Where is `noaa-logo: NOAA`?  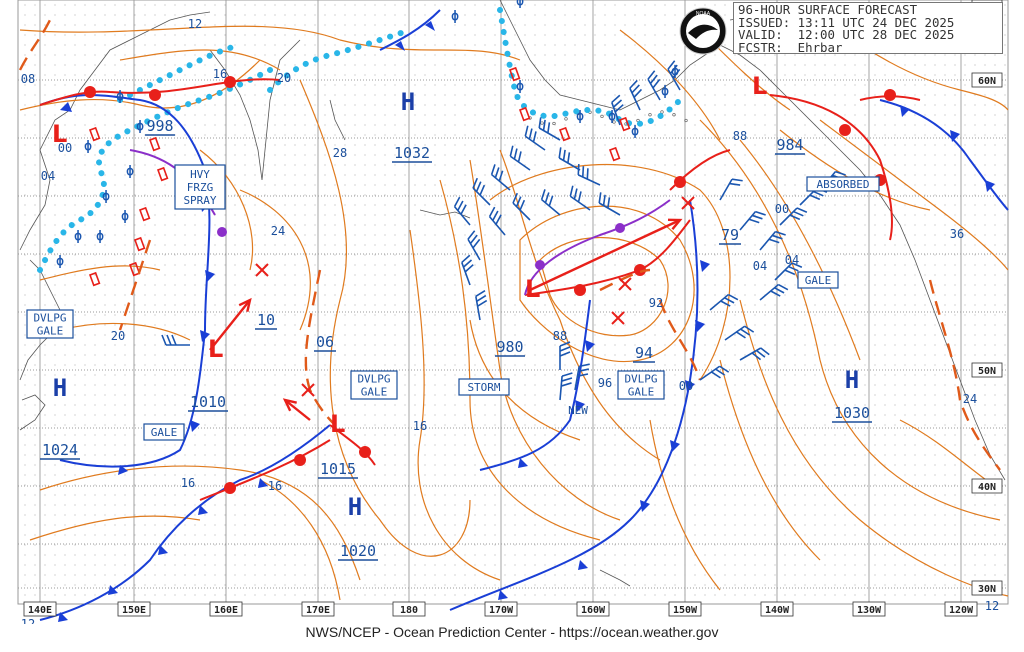 noaa-logo: NOAA is located at coordinates (703, 31).